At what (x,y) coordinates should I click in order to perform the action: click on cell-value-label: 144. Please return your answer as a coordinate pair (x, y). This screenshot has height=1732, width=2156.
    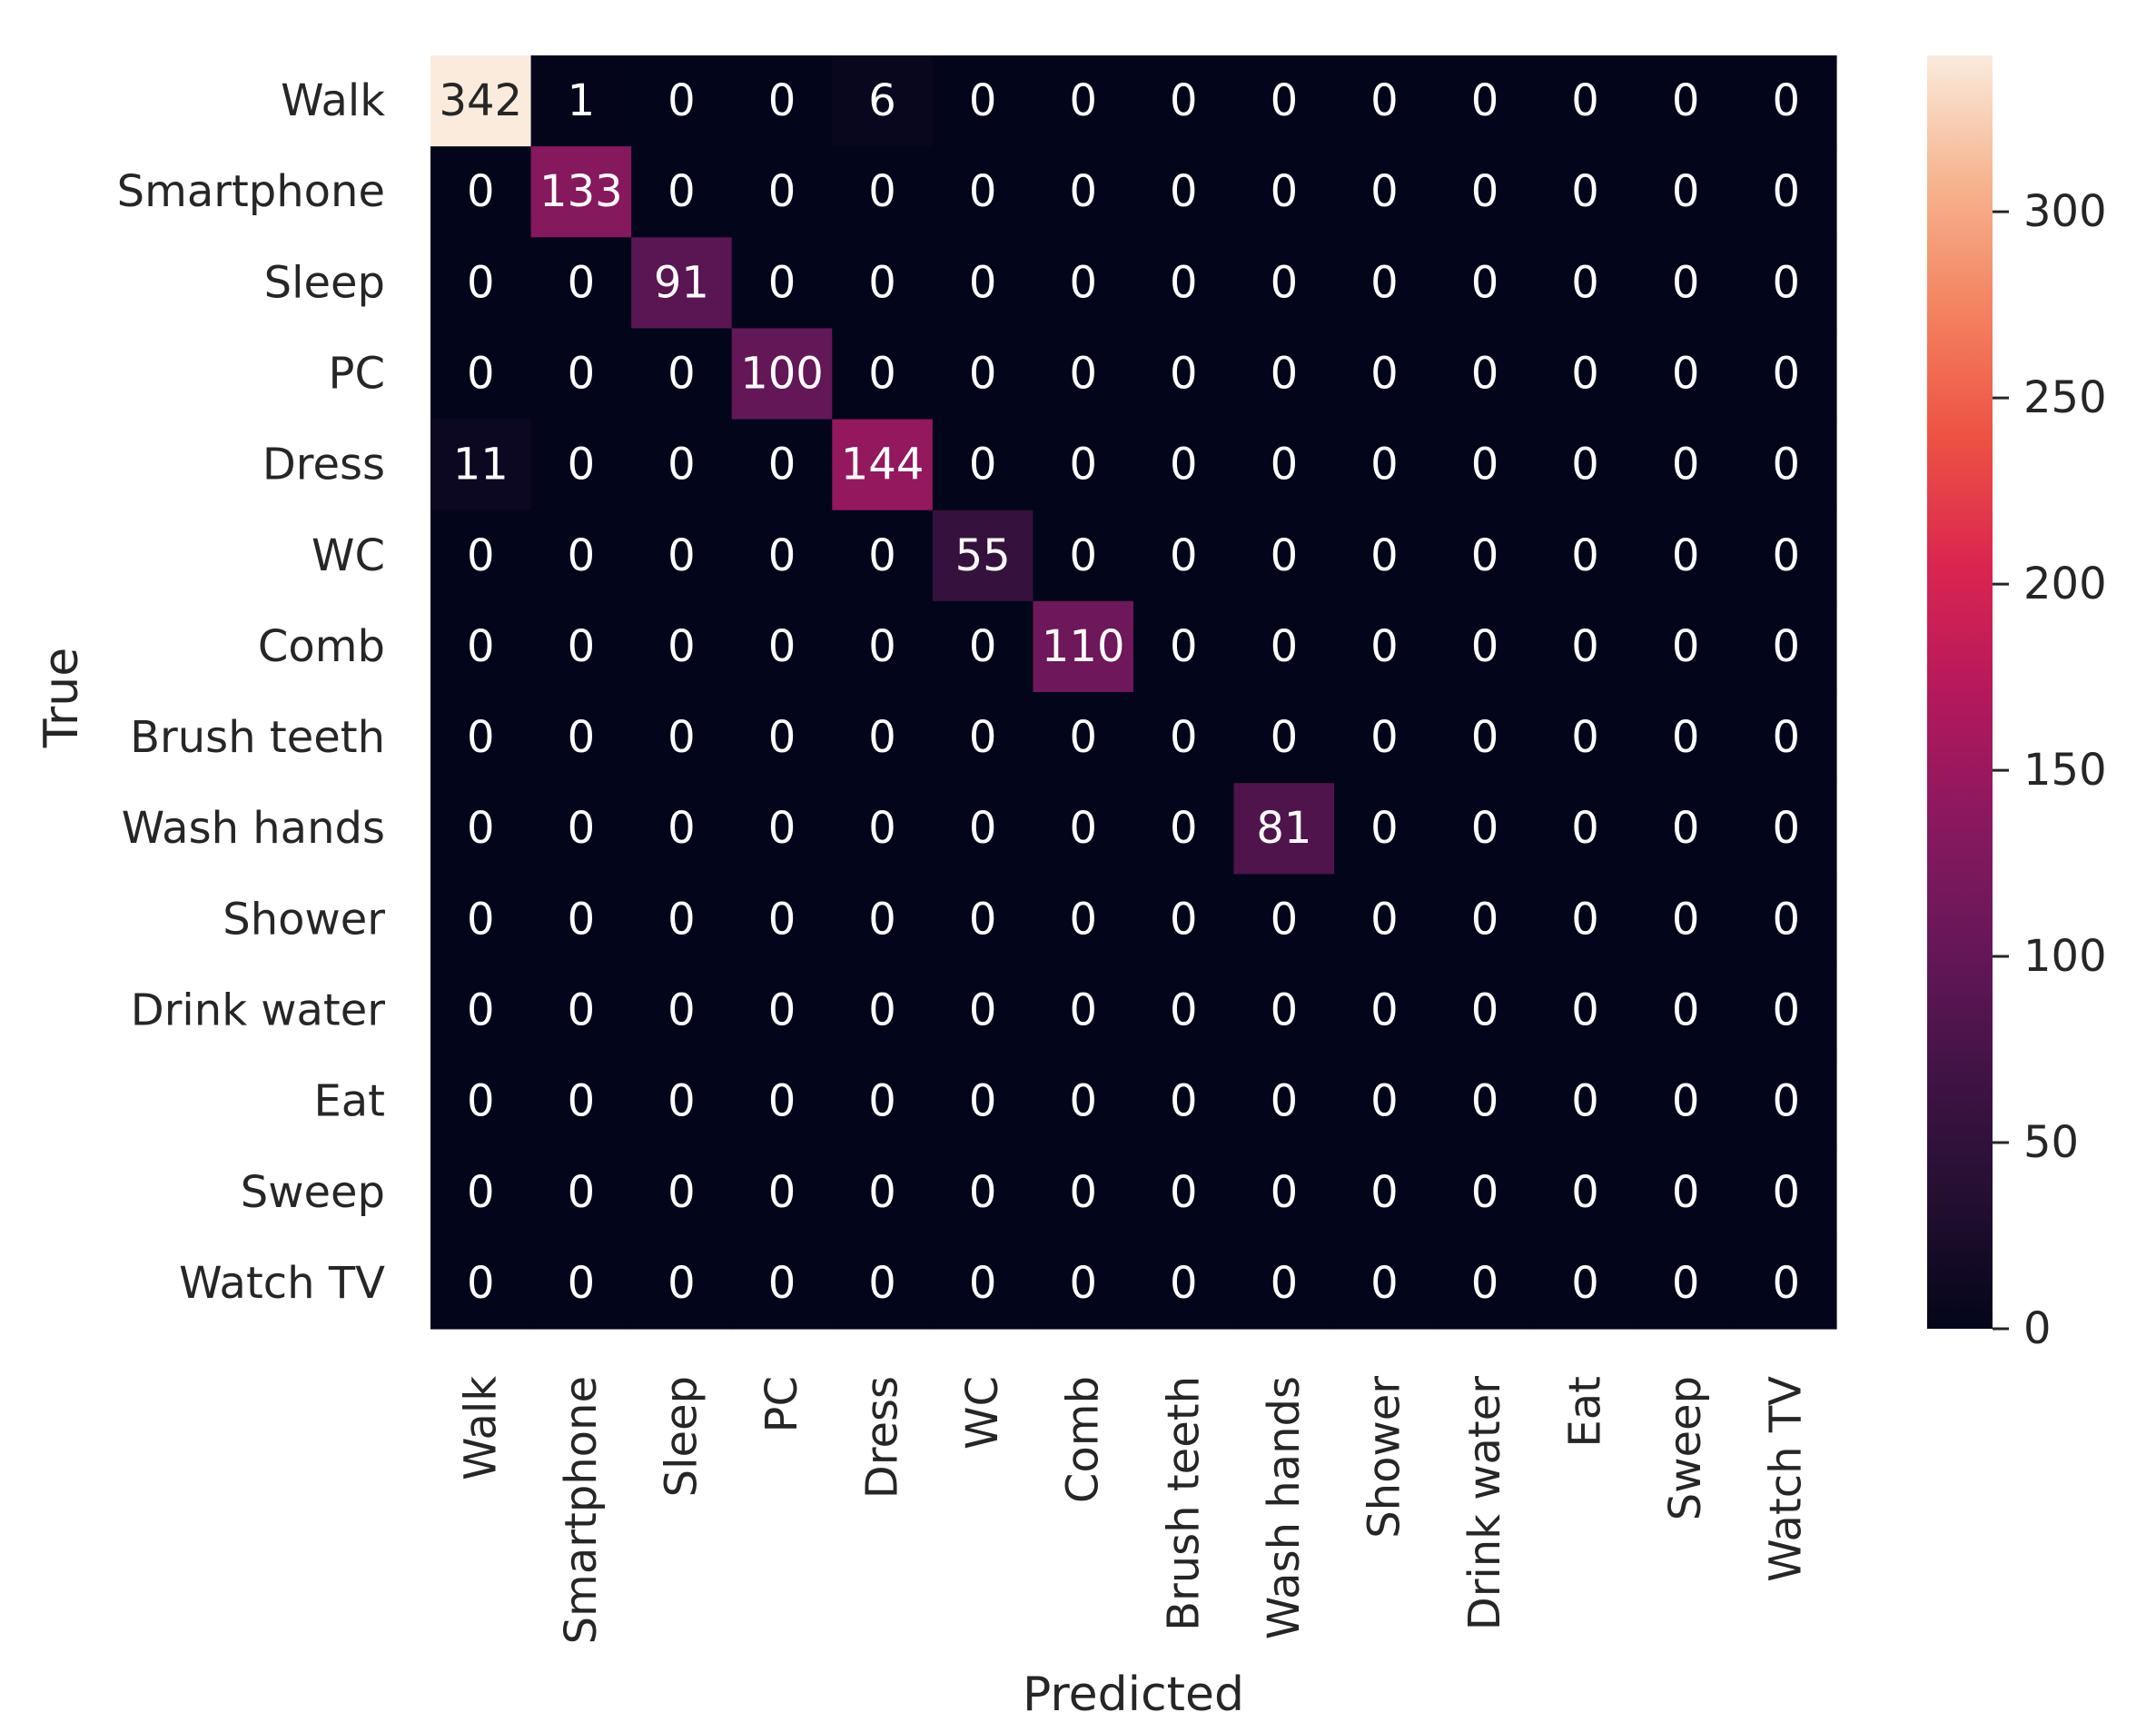
    Looking at the image, I should click on (883, 465).